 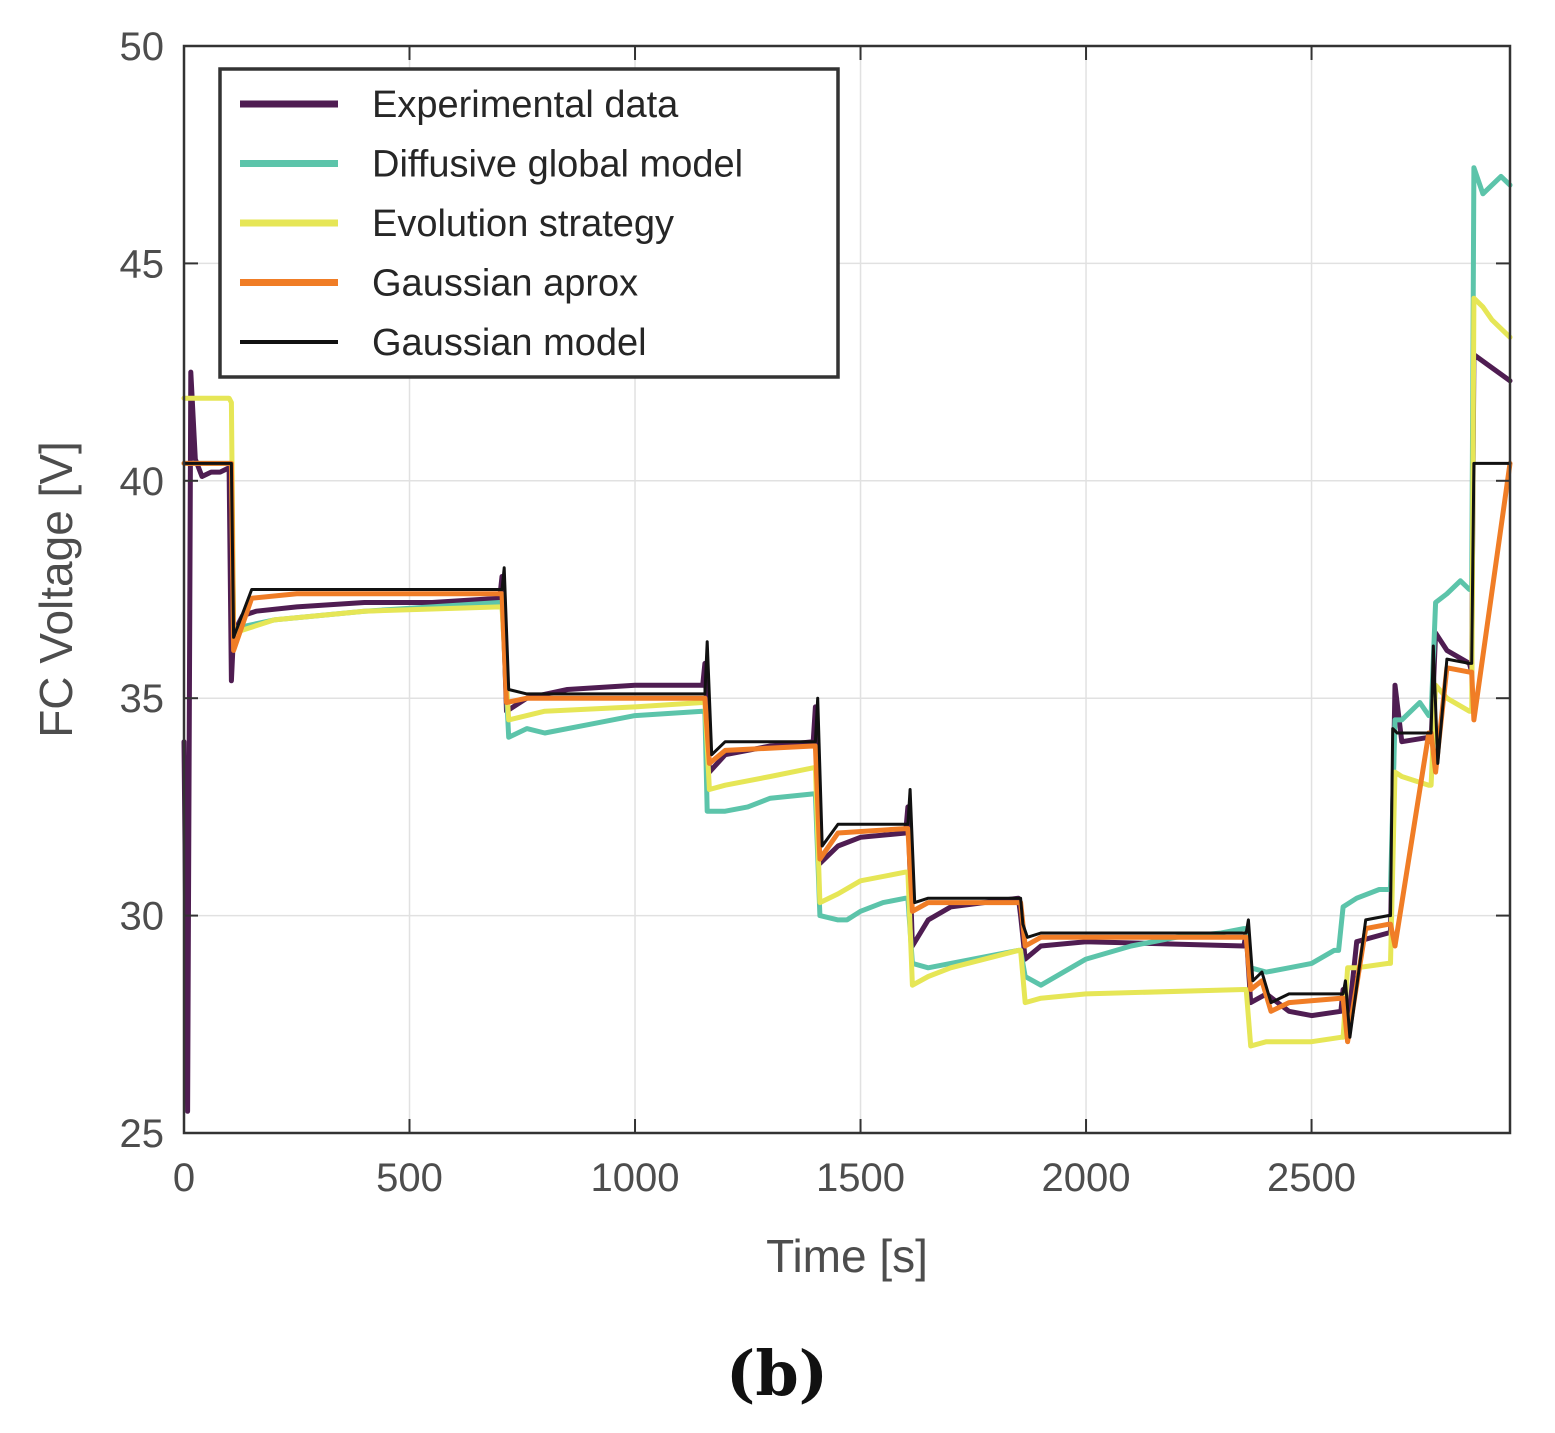 What do you see at coordinates (142, 917) in the screenshot?
I see `y-tick-label: 30` at bounding box center [142, 917].